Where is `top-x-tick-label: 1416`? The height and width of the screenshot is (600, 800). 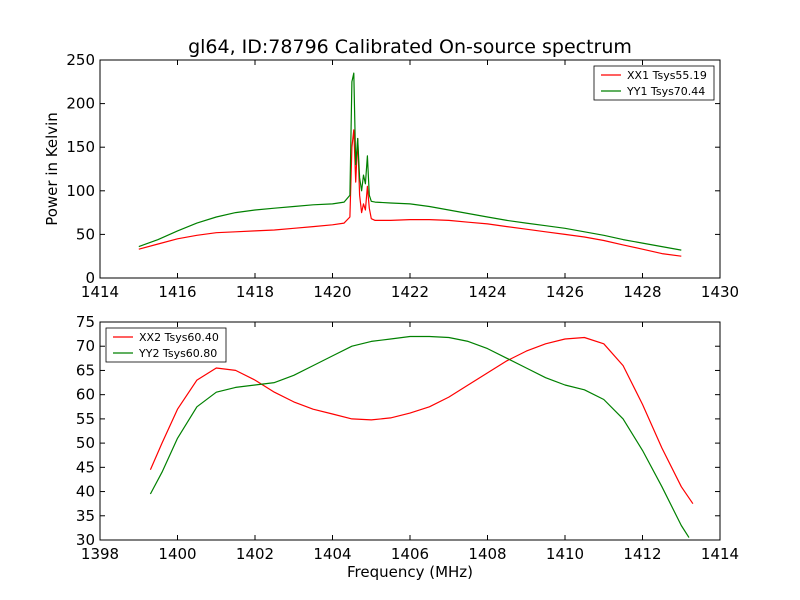 top-x-tick-label: 1416 is located at coordinates (177, 292).